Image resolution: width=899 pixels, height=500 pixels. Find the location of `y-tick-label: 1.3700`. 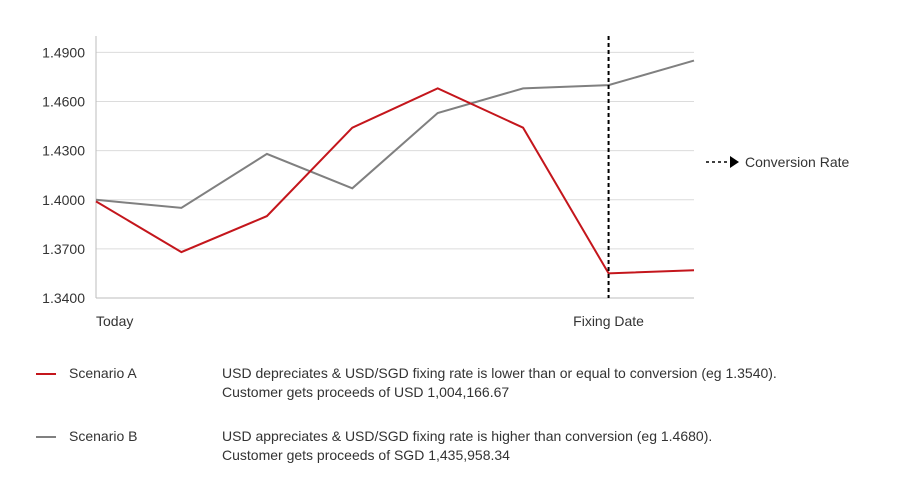

y-tick-label: 1.3700 is located at coordinates (63, 249).